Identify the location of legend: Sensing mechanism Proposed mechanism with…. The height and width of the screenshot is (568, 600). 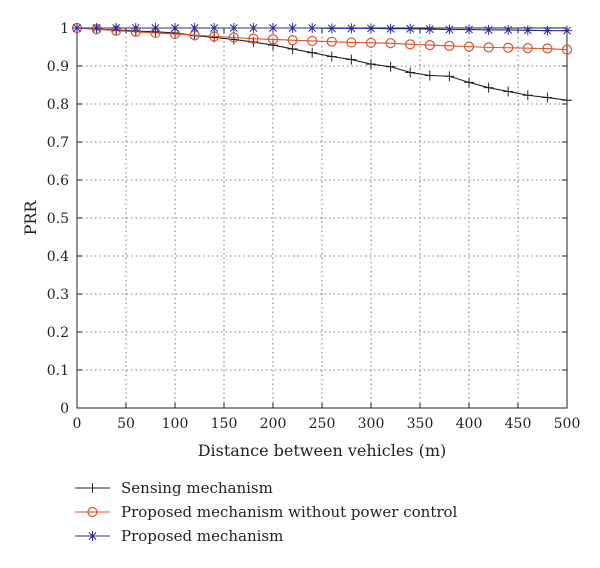
(266, 512).